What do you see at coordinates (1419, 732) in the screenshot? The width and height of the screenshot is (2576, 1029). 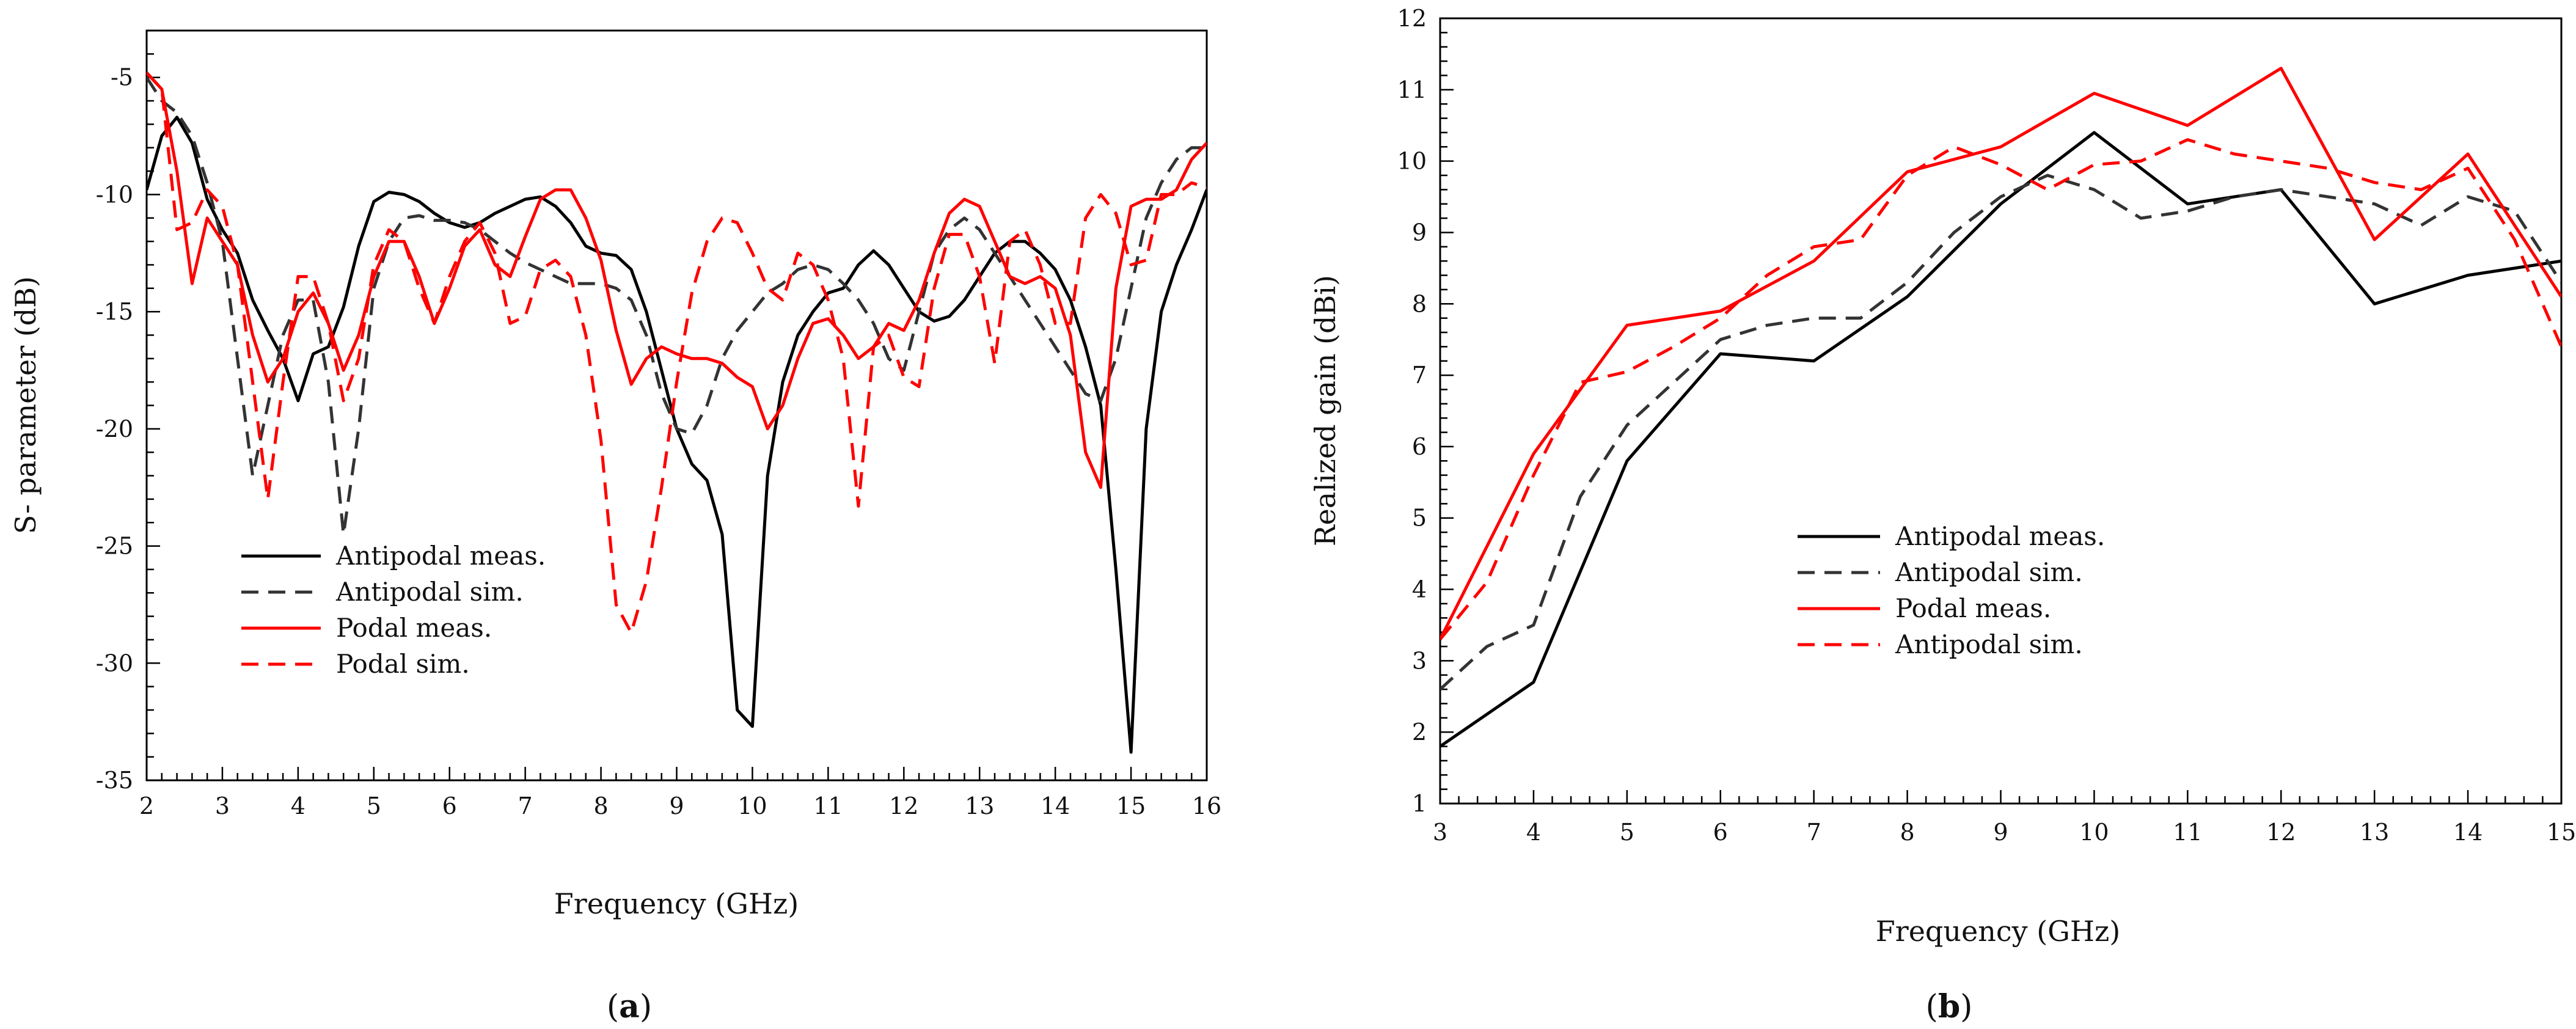 I see `y-tick-label: 2` at bounding box center [1419, 732].